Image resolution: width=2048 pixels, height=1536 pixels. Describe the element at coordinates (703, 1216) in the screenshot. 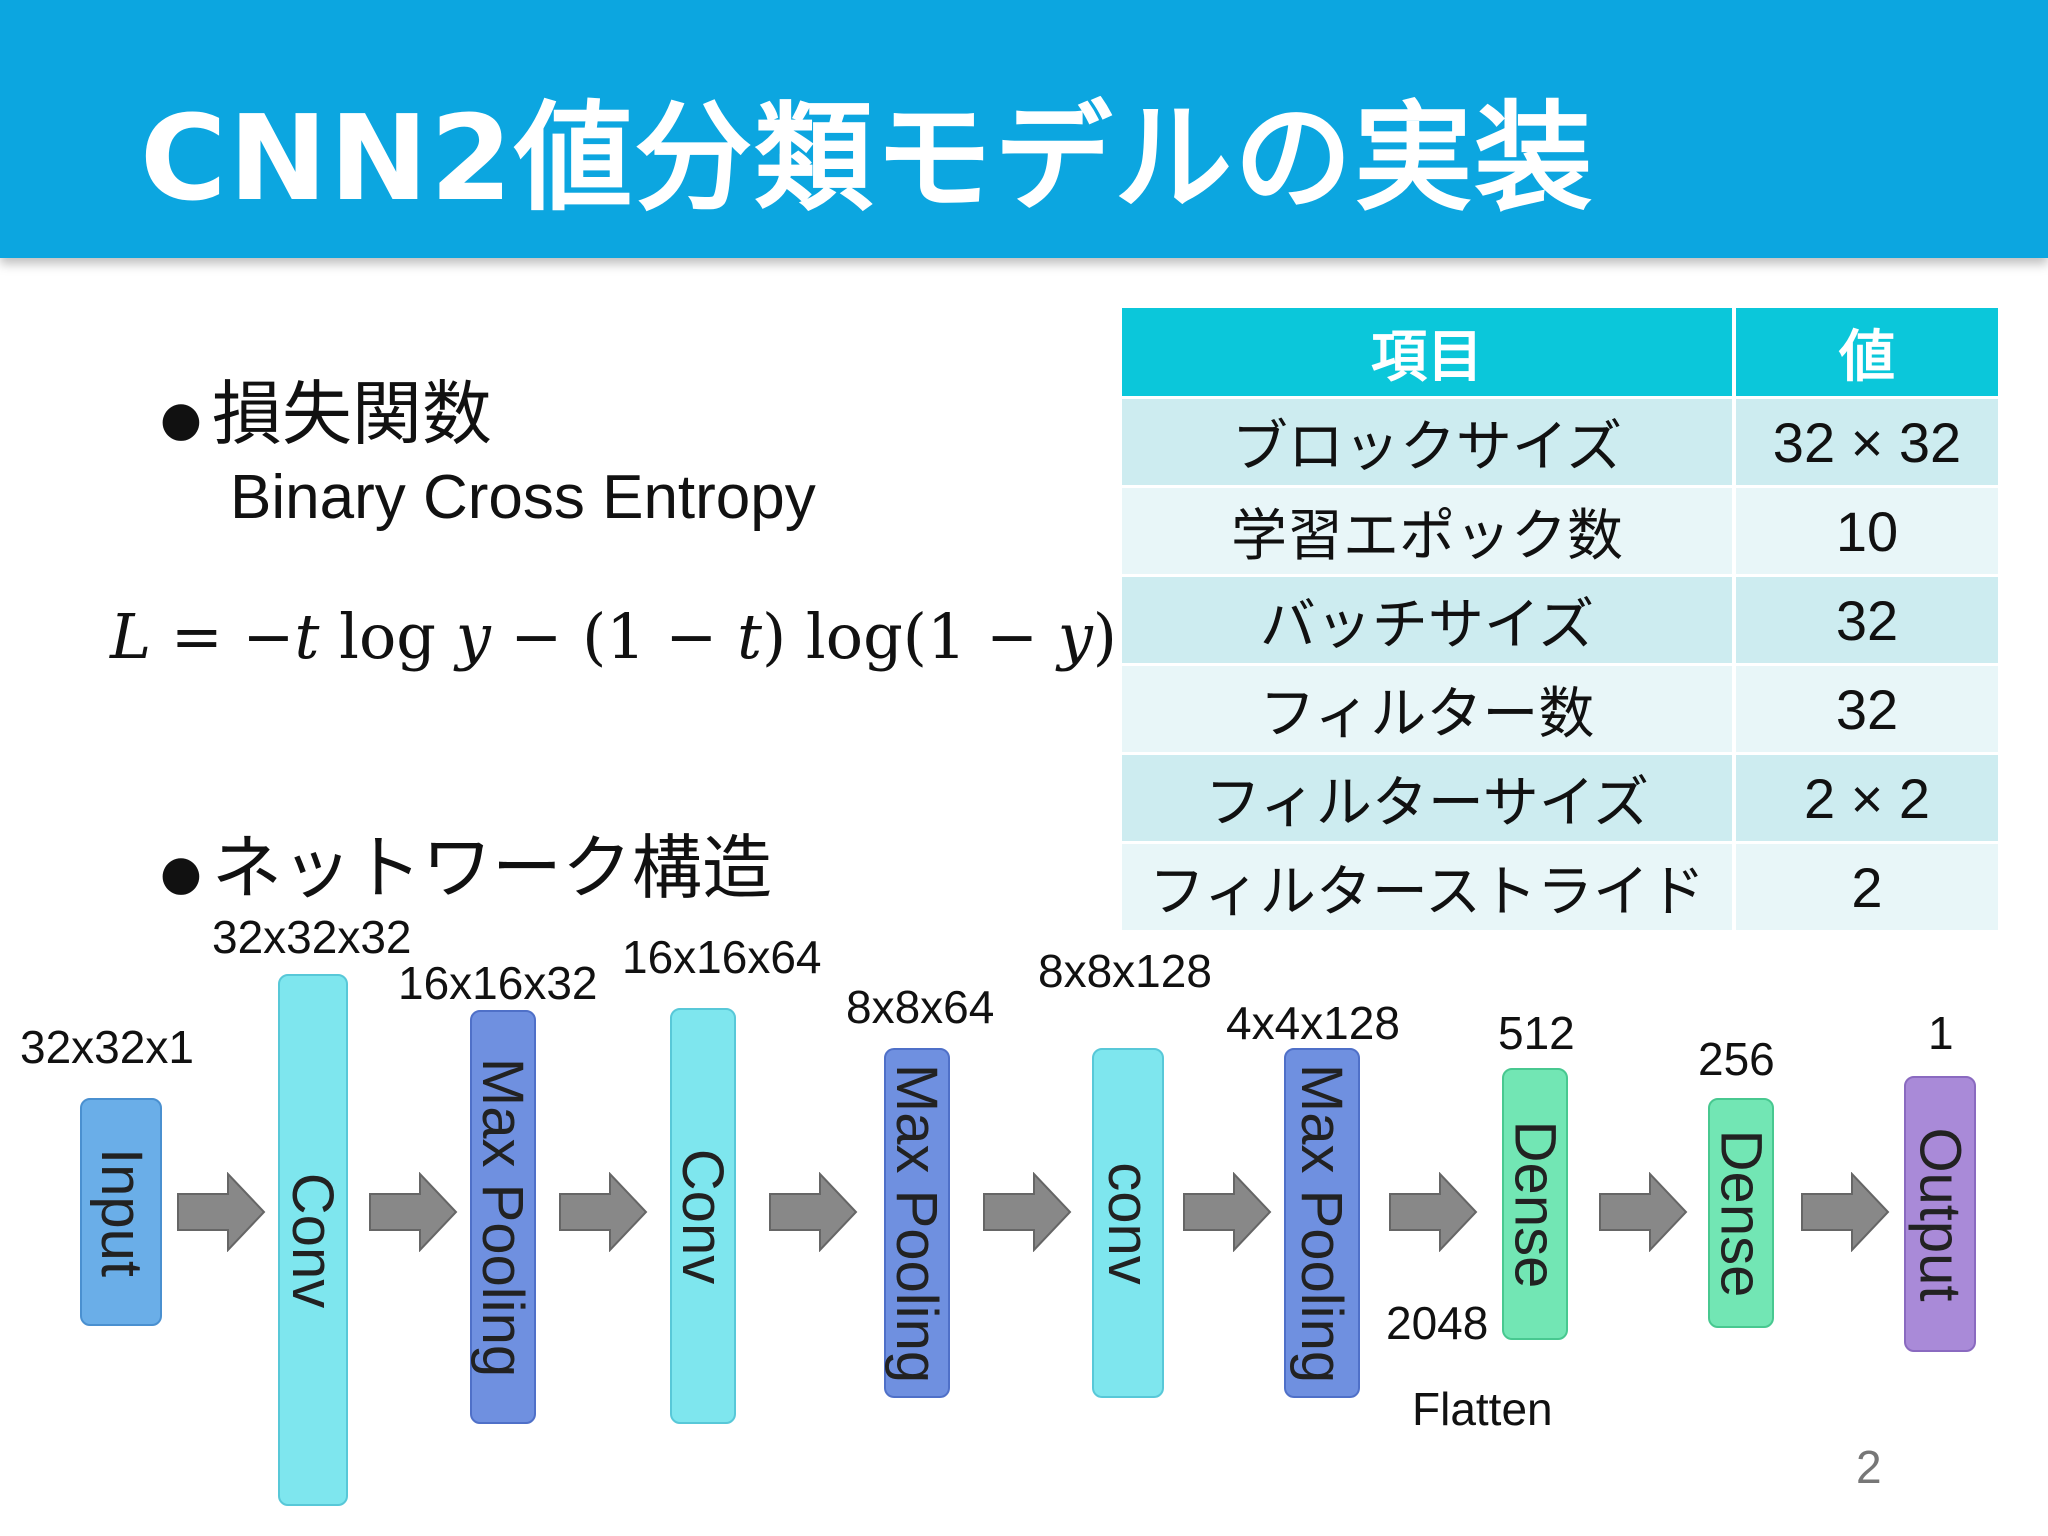

I see `conv-block-2: Conv` at that location.